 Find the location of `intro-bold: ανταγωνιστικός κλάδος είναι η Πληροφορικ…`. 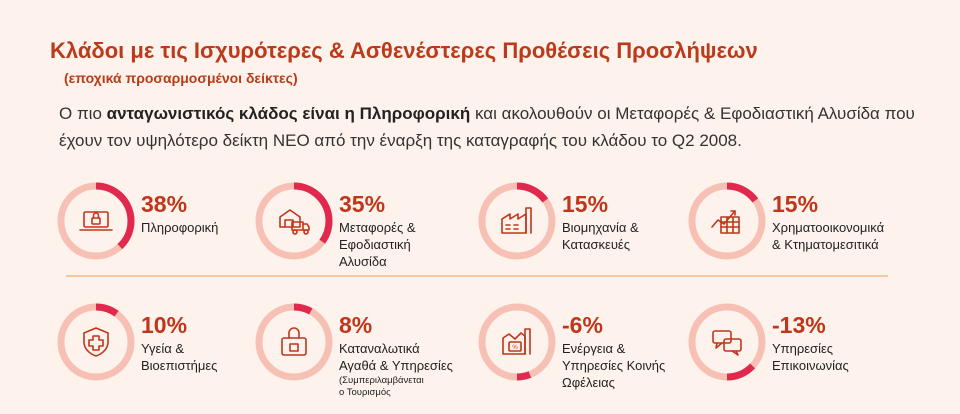

intro-bold: ανταγωνιστικός κλάδος είναι η Πληροφορικ… is located at coordinates (288, 113).